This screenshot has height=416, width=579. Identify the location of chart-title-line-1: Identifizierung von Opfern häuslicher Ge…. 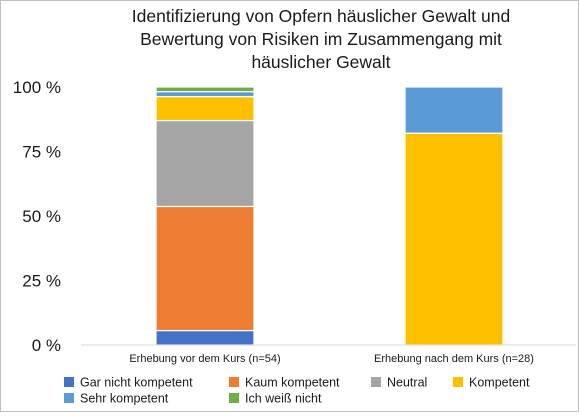
(321, 16).